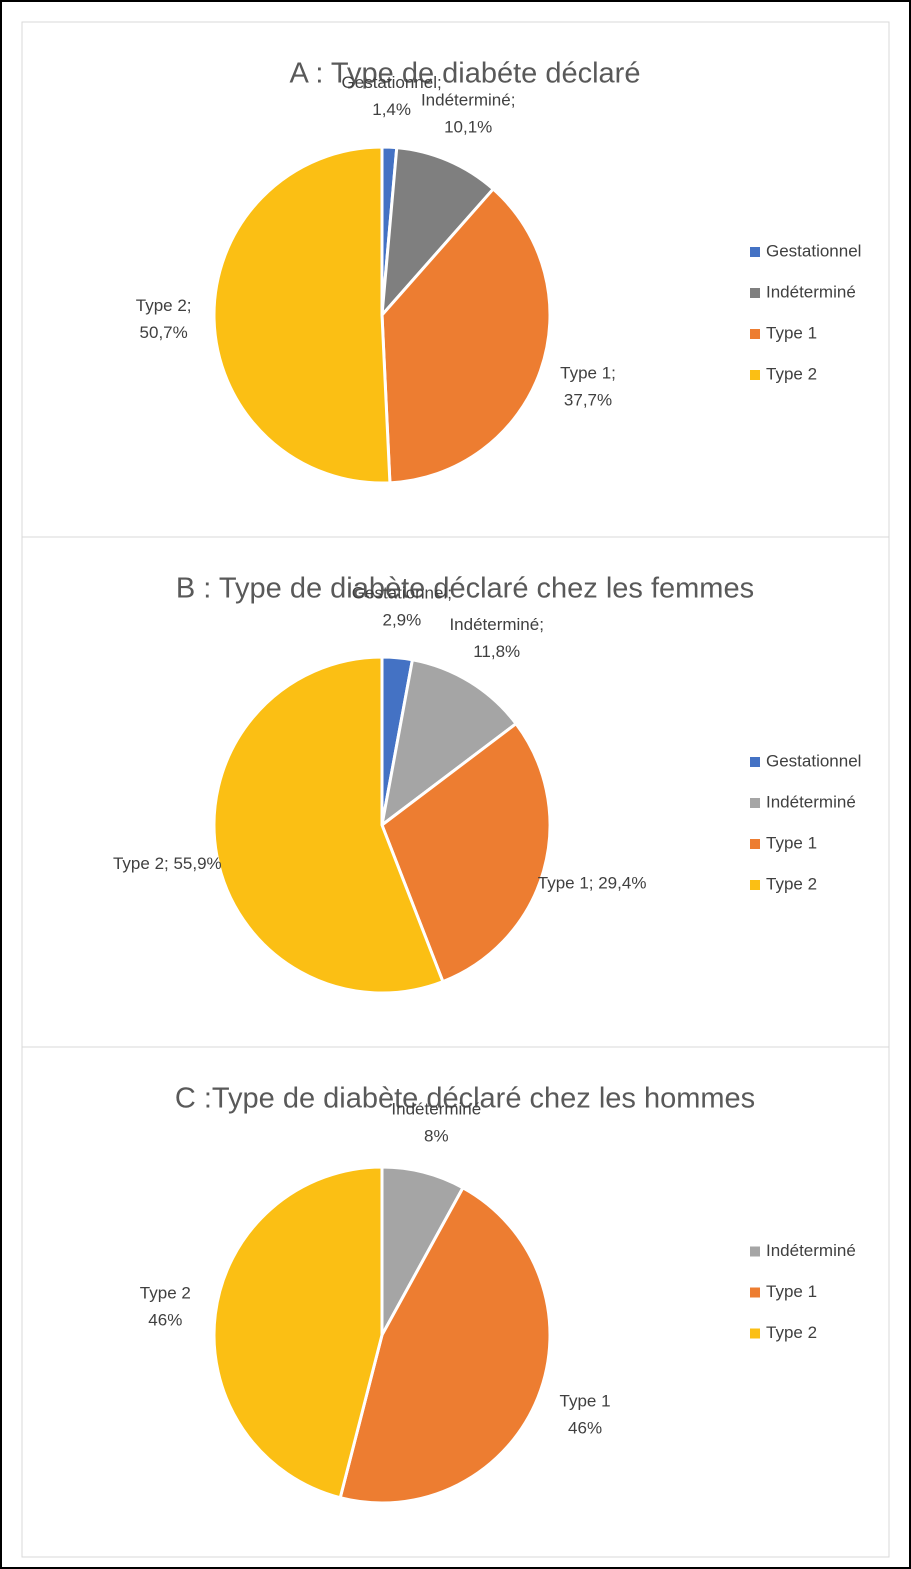 This screenshot has height=1569, width=911. I want to click on data-label: Gestationnel; 2,9%, so click(402, 607).